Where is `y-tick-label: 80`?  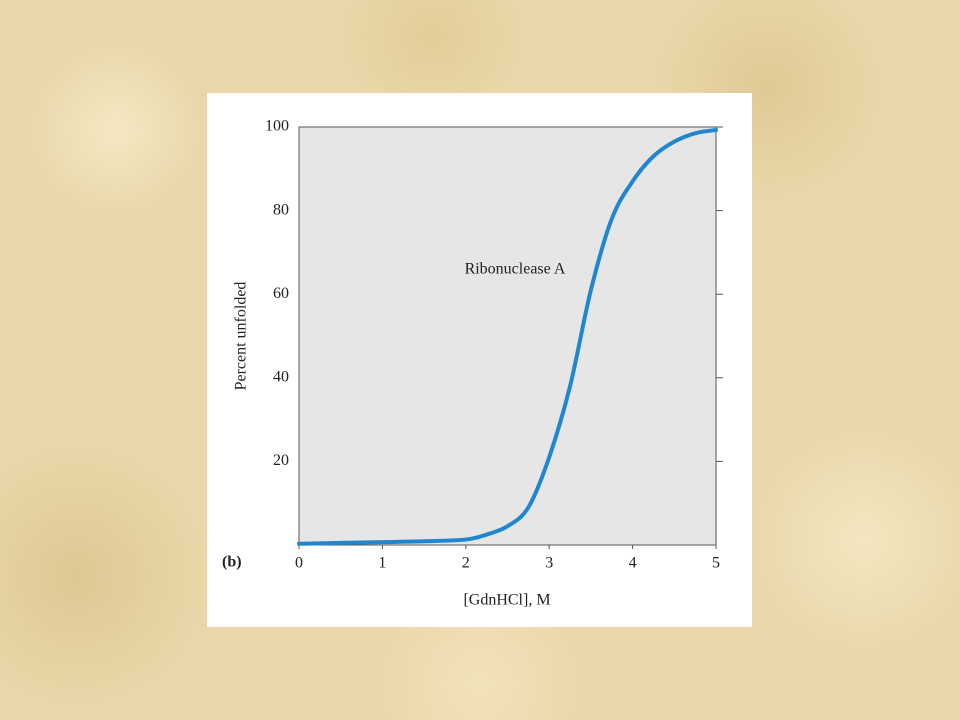
y-tick-label: 80 is located at coordinates (281, 209).